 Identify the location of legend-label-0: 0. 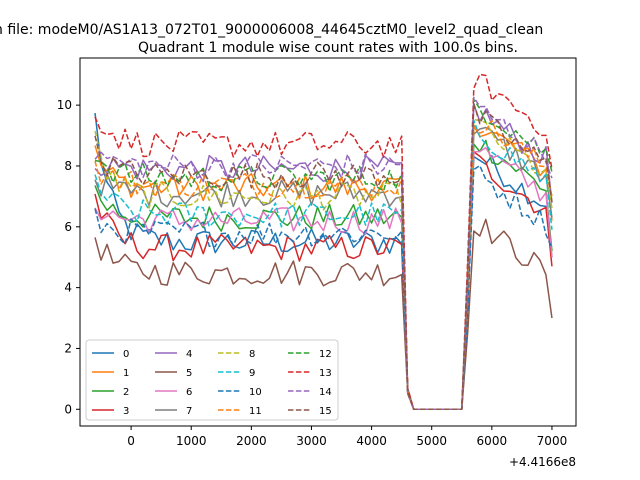
(126, 354).